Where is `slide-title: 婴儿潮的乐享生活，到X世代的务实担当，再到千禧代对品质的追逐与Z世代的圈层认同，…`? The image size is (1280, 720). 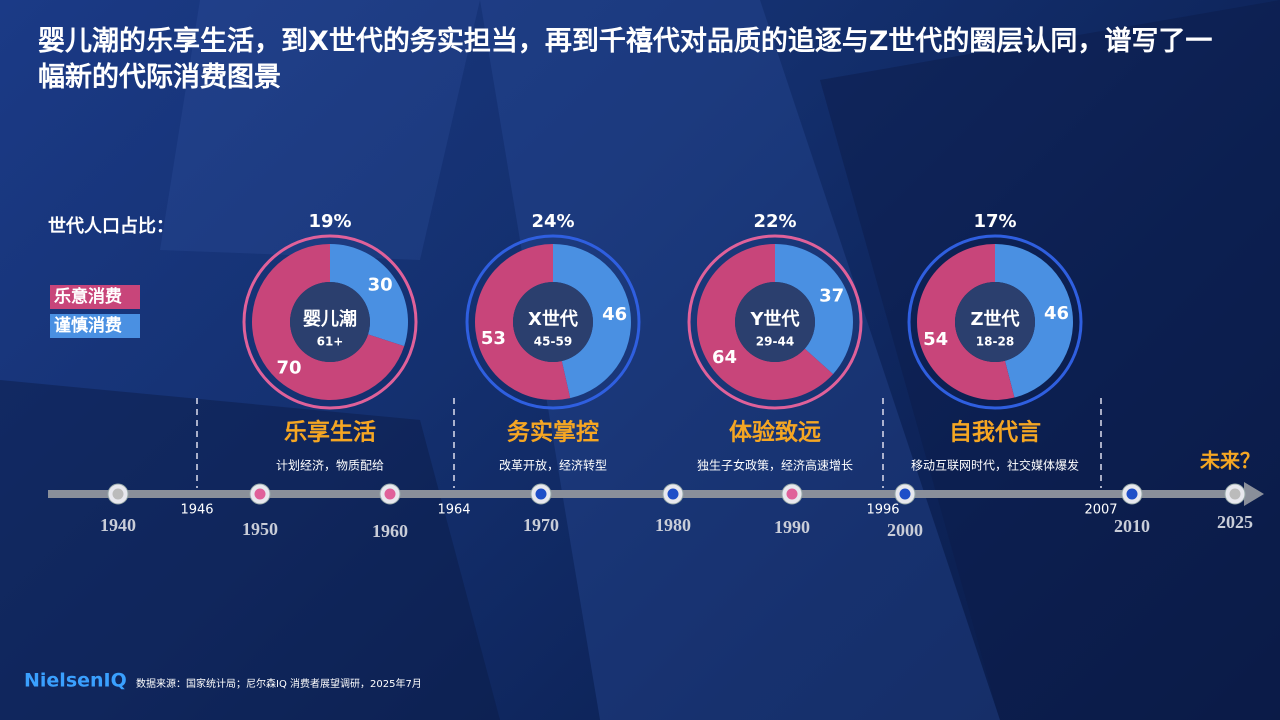 slide-title: 婴儿潮的乐享生活，到X世代的务实担当，再到千禧代对品质的追逐与Z世代的圈层认同，… is located at coordinates (625, 59).